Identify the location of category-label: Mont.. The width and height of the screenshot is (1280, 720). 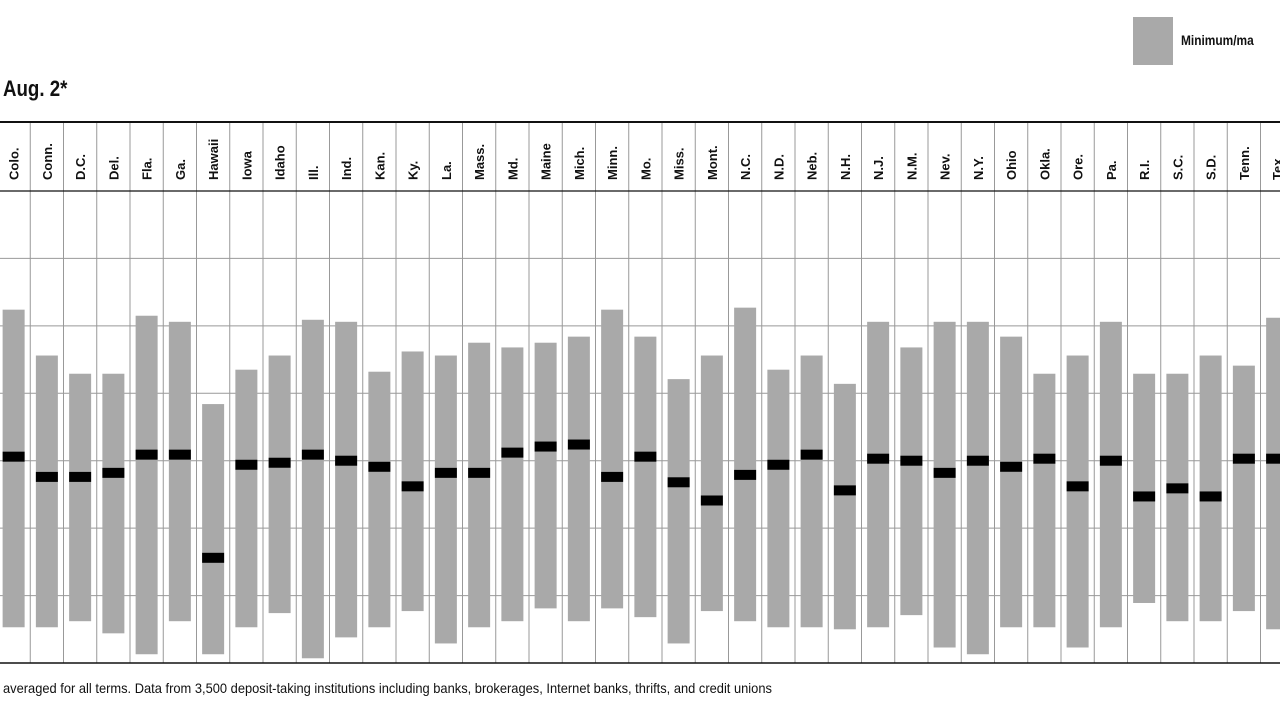
(712, 162).